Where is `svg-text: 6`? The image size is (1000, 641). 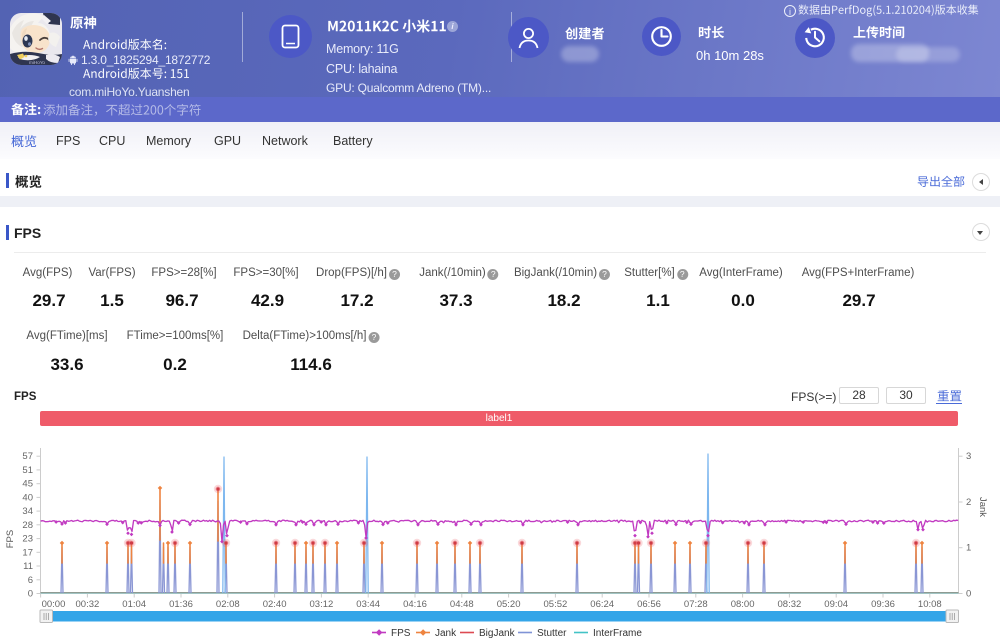
svg-text: 6 is located at coordinates (30, 580).